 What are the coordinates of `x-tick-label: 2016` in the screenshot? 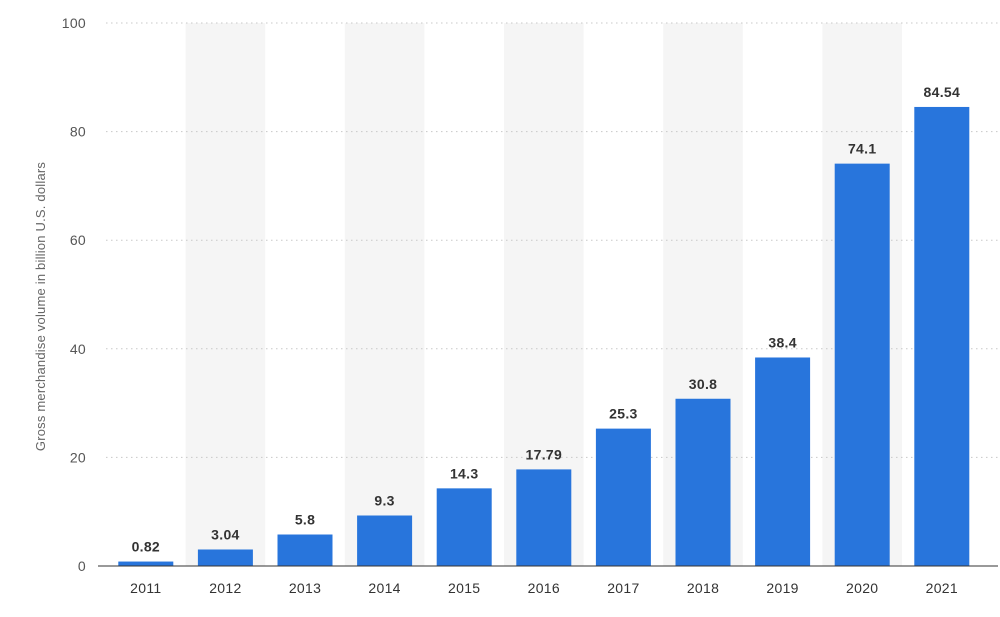 It's located at (544, 588).